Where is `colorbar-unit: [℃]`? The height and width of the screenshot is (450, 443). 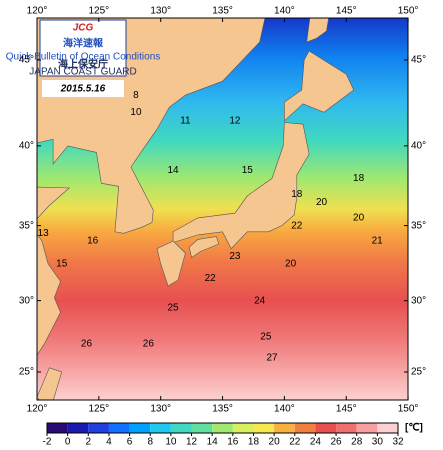
colorbar-unit: [℃] is located at coordinates (414, 428).